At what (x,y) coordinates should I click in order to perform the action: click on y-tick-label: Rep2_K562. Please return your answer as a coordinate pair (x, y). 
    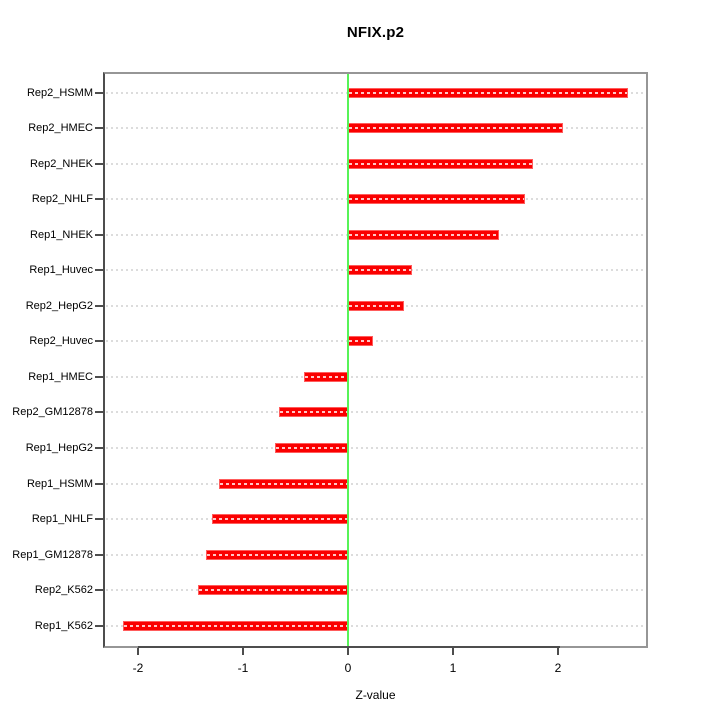
    Looking at the image, I should click on (63, 590).